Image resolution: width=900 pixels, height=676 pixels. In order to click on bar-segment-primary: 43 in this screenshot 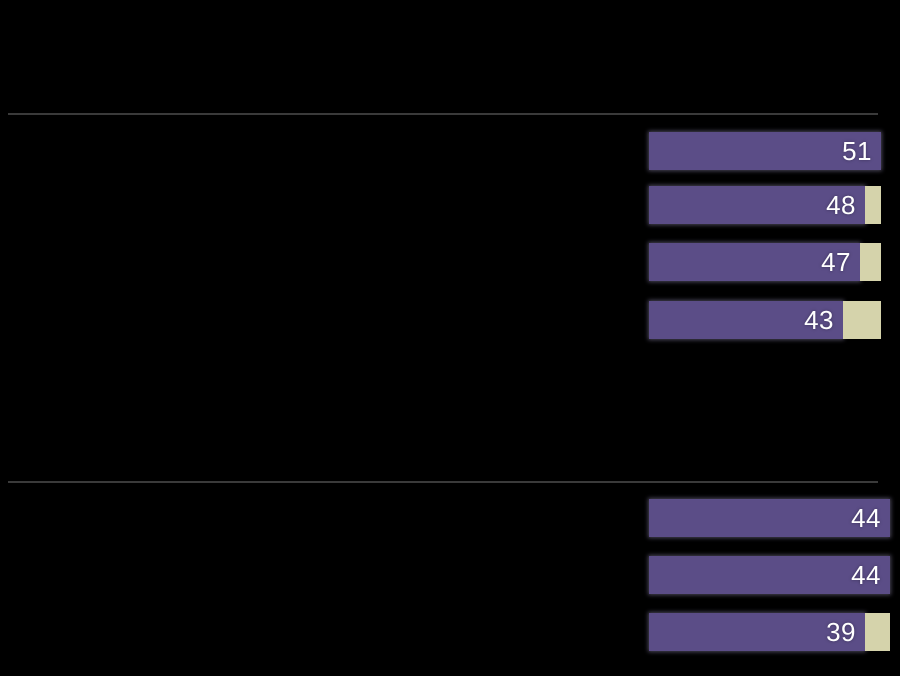, I will do `click(746, 320)`.